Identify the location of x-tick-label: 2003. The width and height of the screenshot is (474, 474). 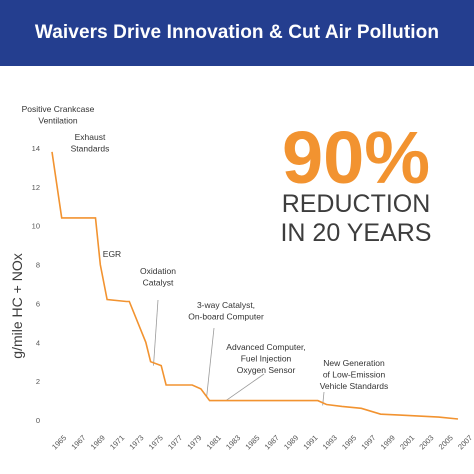
(426, 442).